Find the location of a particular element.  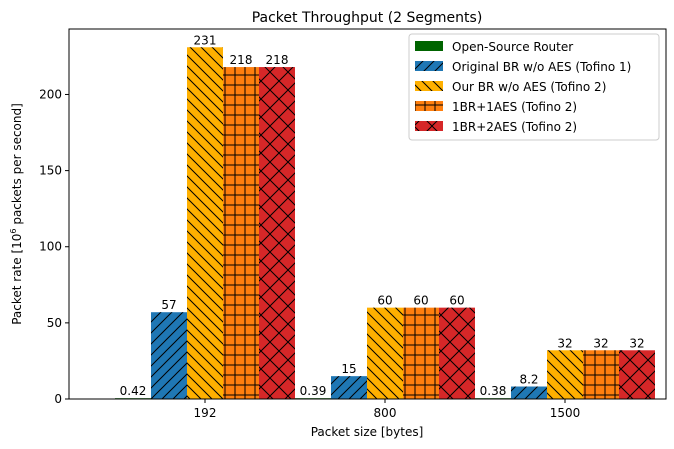

bar-value-label: 0.42 is located at coordinates (133, 391).